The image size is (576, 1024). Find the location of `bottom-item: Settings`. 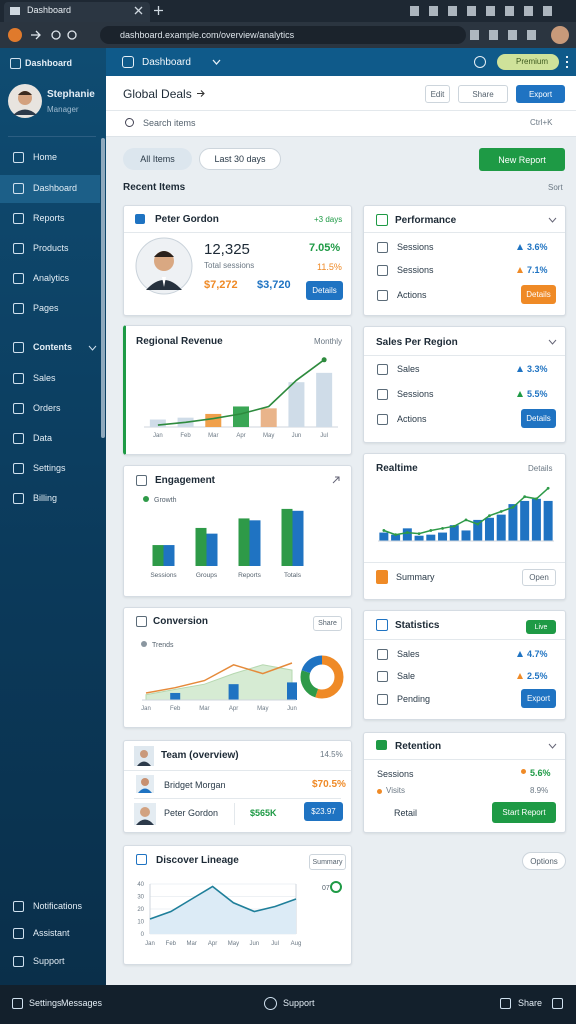

bottom-item: Settings is located at coordinates (45, 1003).